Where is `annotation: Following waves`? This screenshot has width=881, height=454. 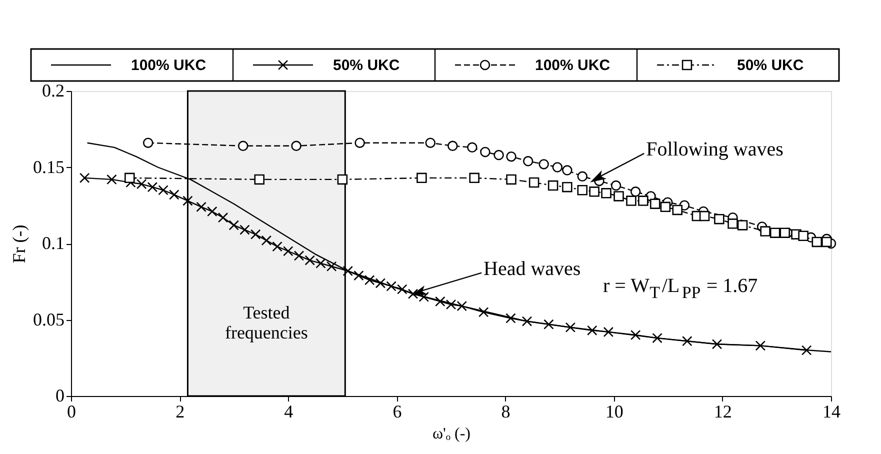
annotation: Following waves is located at coordinates (715, 149).